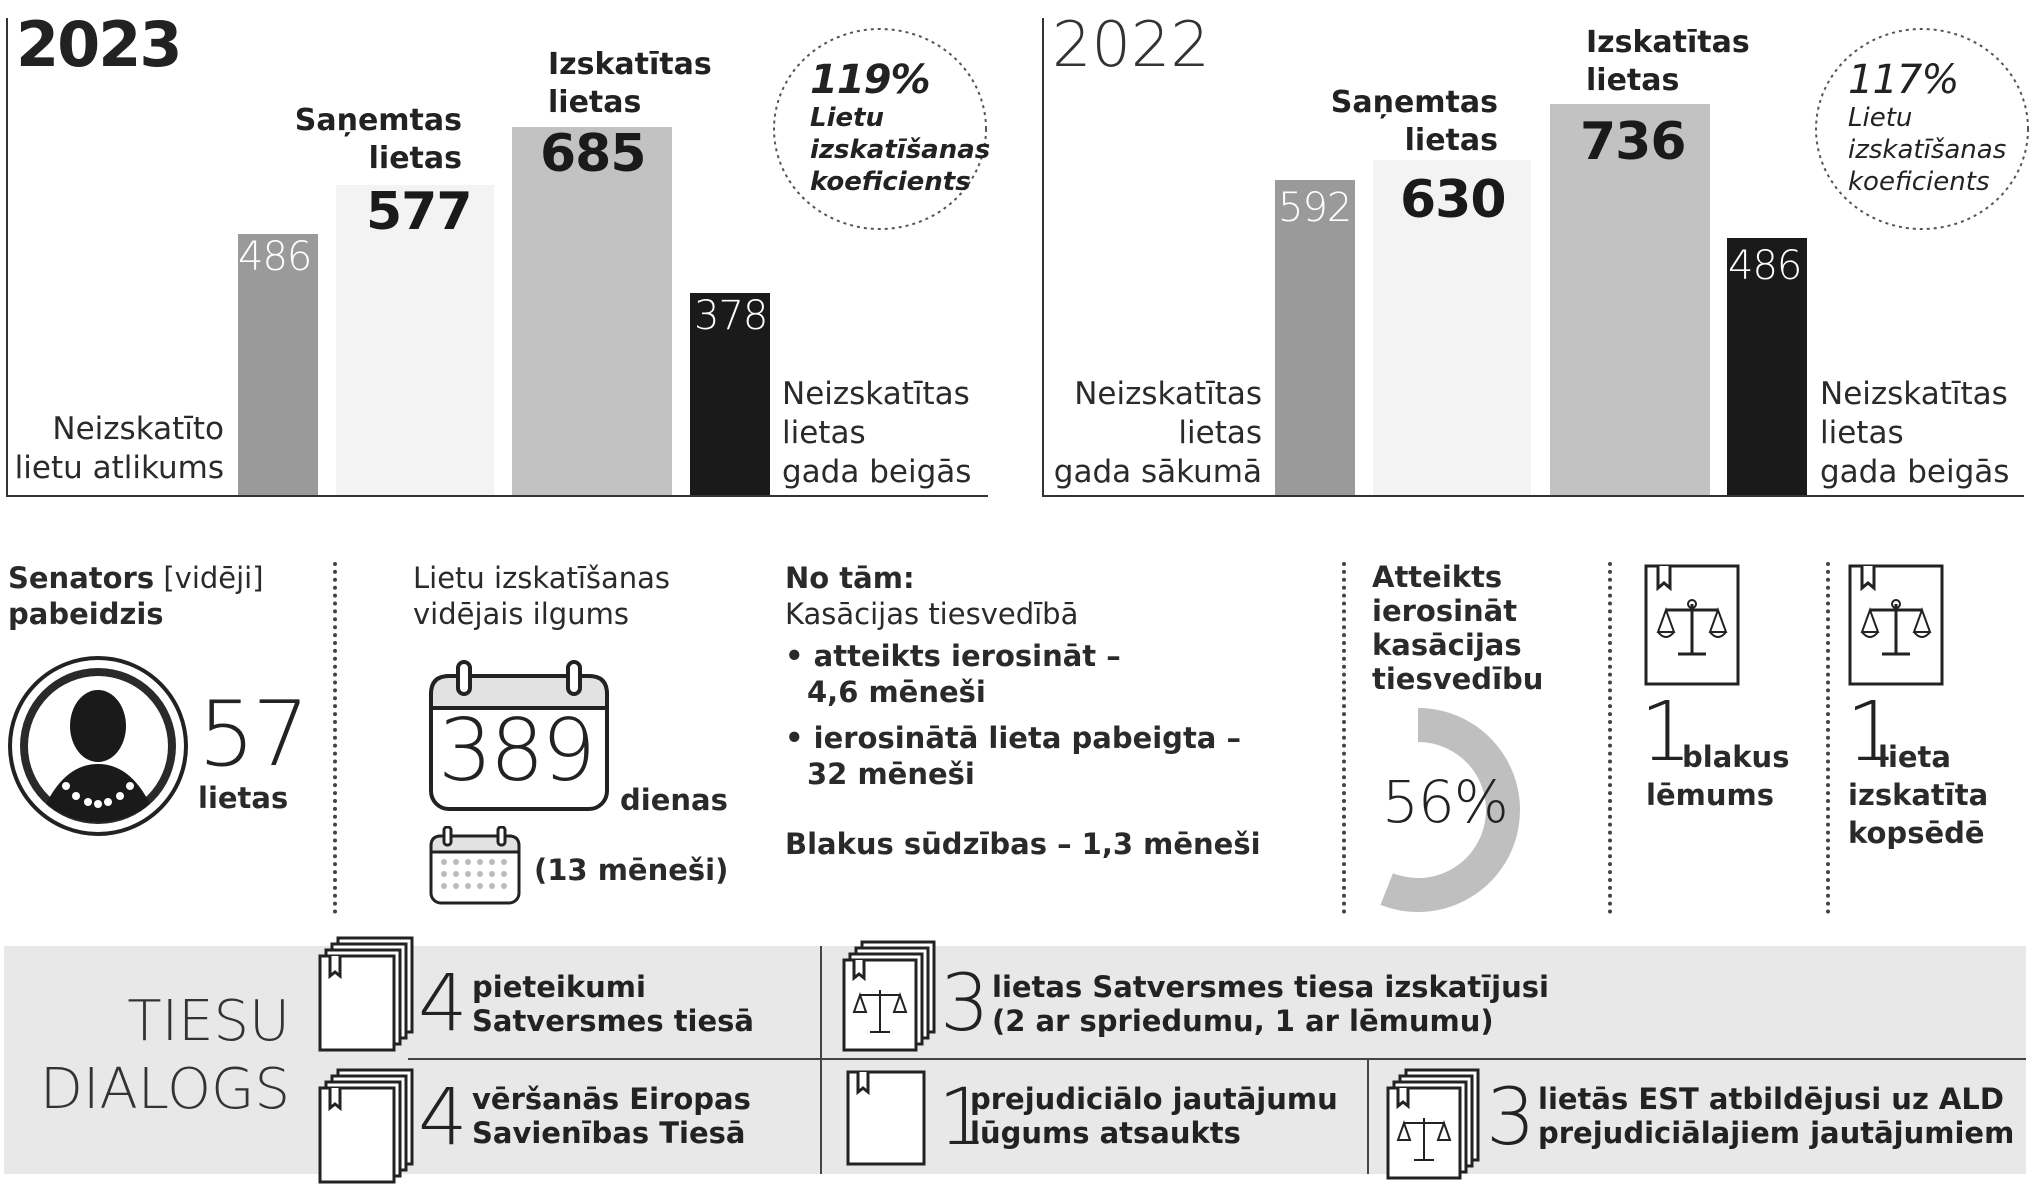 This screenshot has width=2029, height=1189. Describe the element at coordinates (1157, 433) in the screenshot. I see `label-start-2022: Neizskatītas lietas gada sākumā` at that location.